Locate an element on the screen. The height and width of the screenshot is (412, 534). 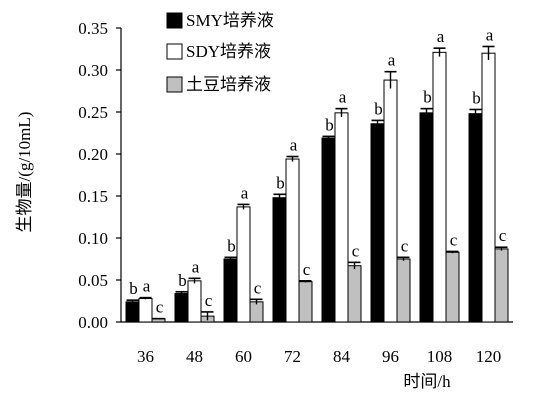
x-tick-label: 72 is located at coordinates (292, 356).